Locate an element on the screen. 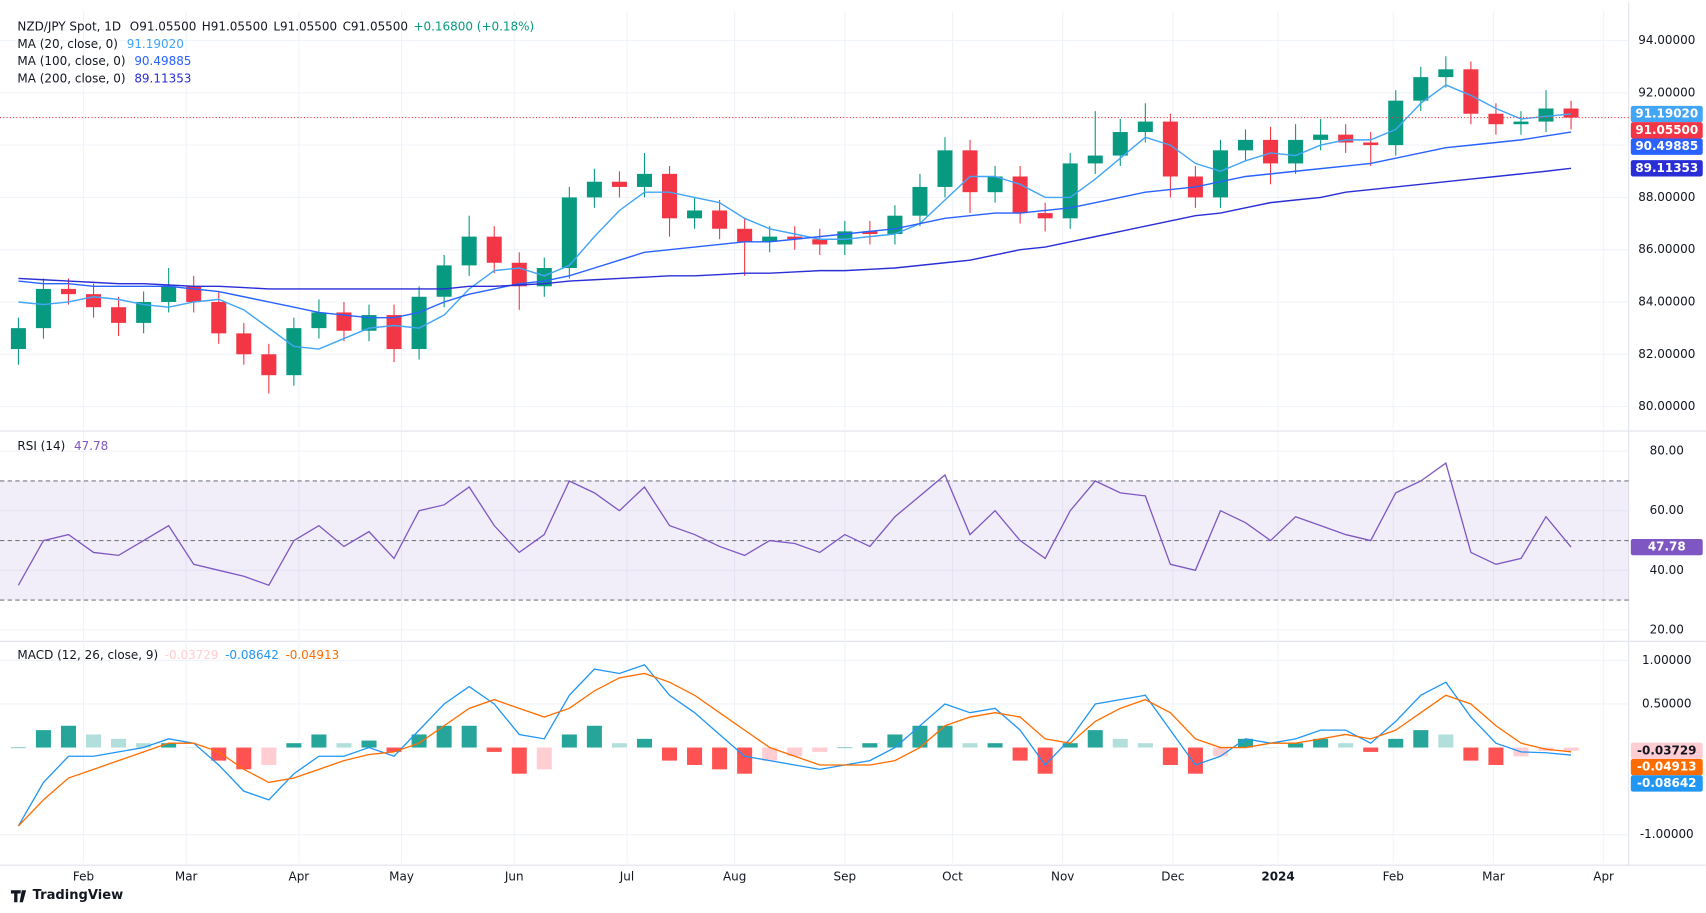 This screenshot has height=913, width=1706. y-tick-label: 1.00000 is located at coordinates (1667, 660).